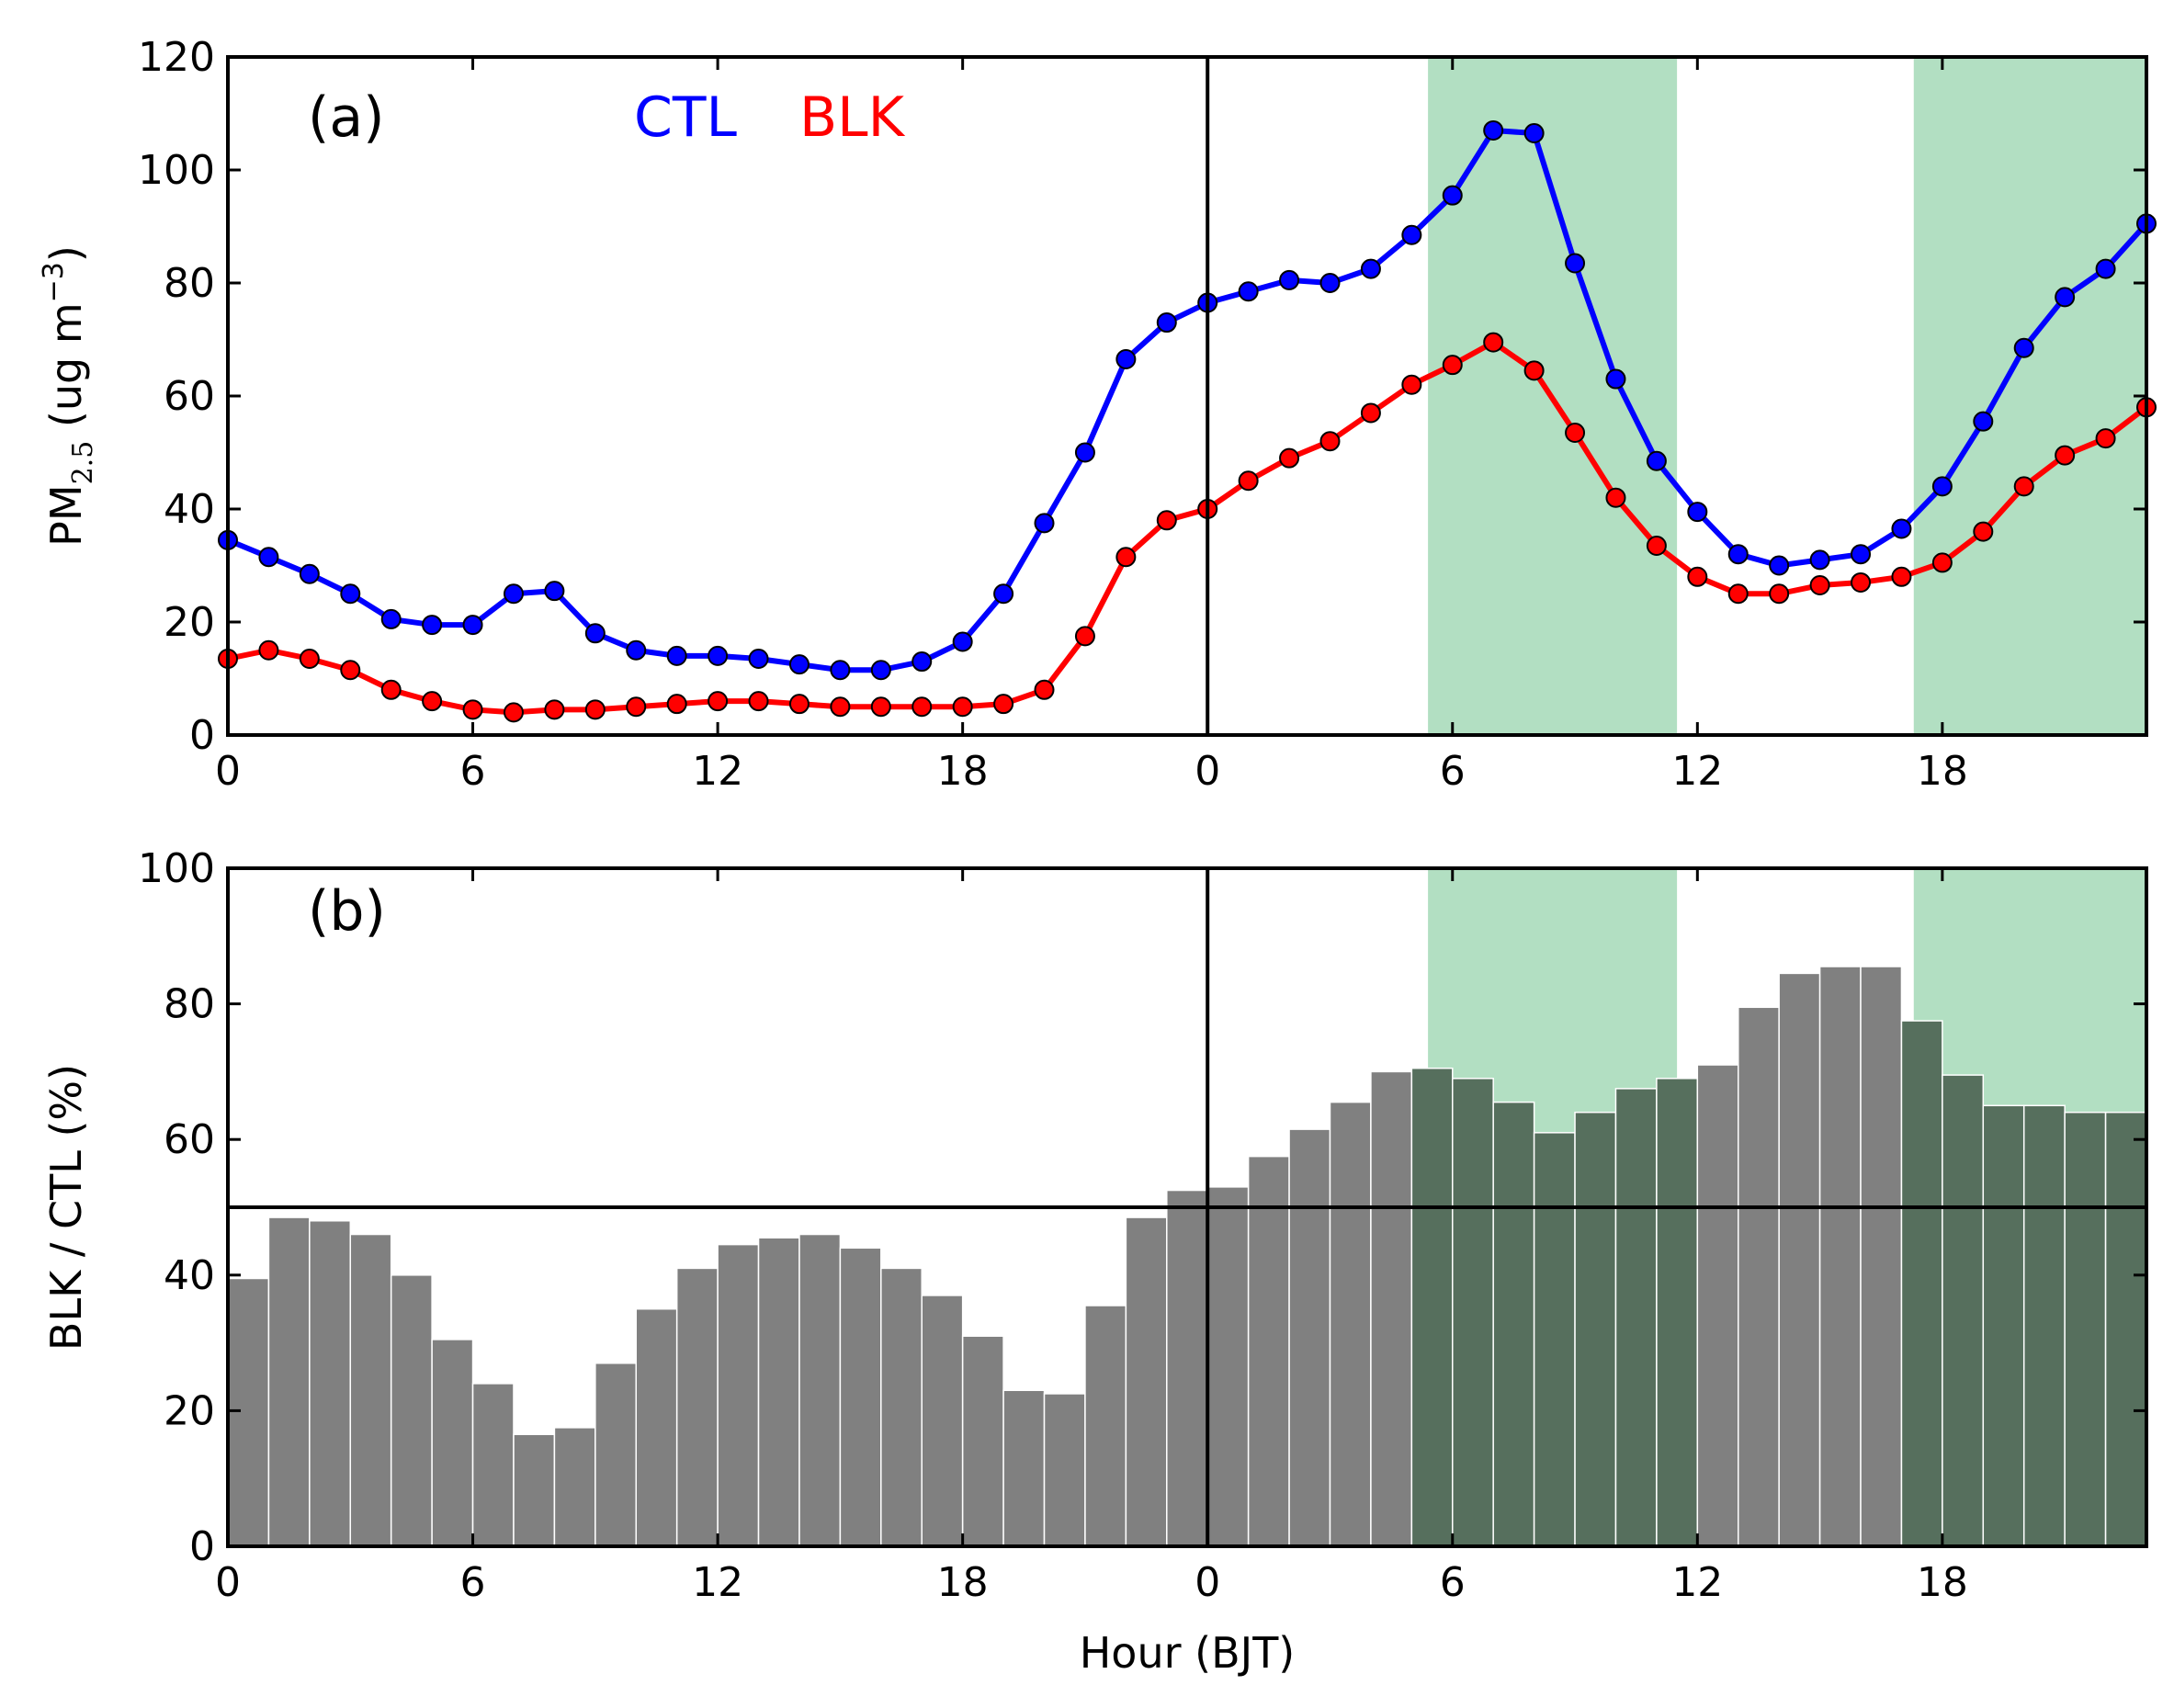  Describe the element at coordinates (189, 1275) in the screenshot. I see `panel-b-ytick-label: 40` at that location.